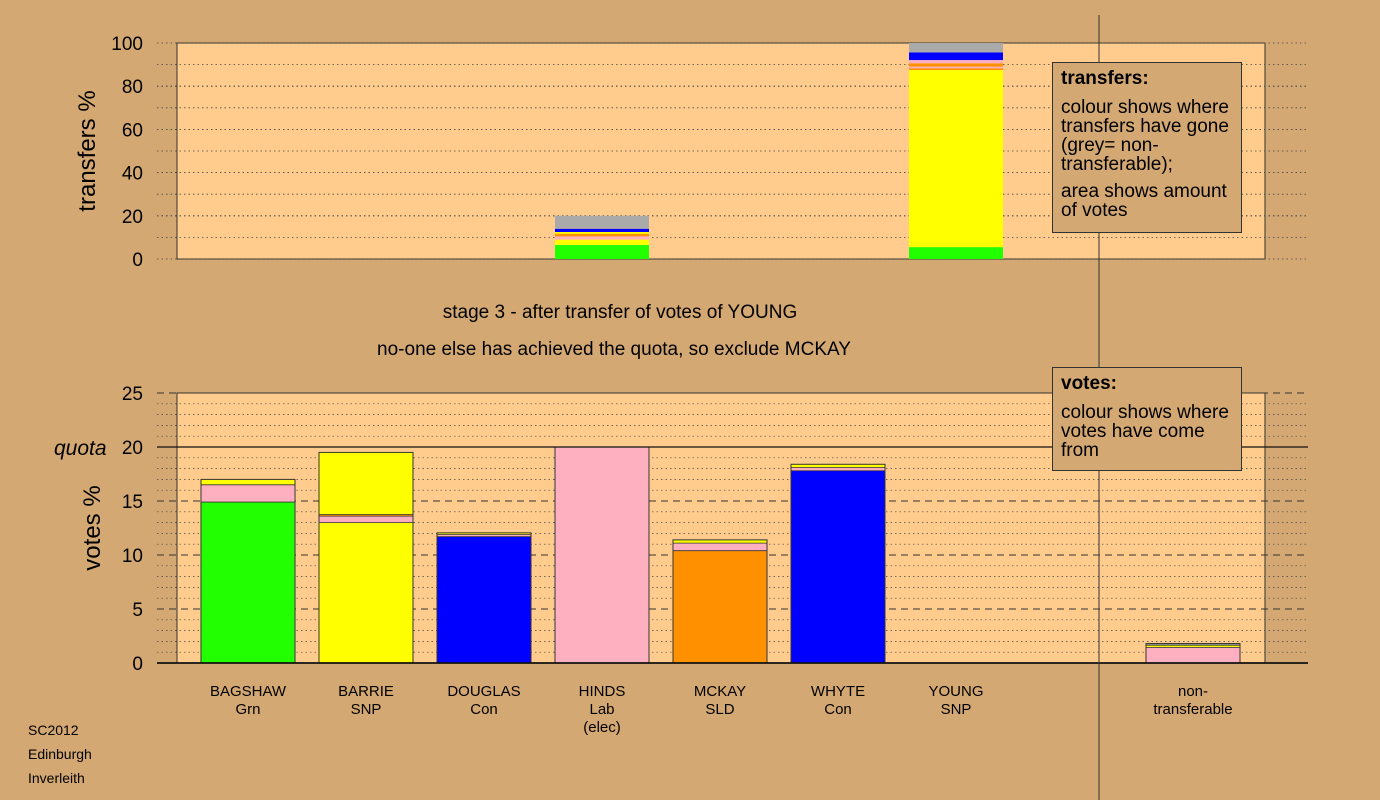 The image size is (1380, 800). Describe the element at coordinates (87, 150) in the screenshot. I see `transfers-y-axis-label: transfers %` at that location.